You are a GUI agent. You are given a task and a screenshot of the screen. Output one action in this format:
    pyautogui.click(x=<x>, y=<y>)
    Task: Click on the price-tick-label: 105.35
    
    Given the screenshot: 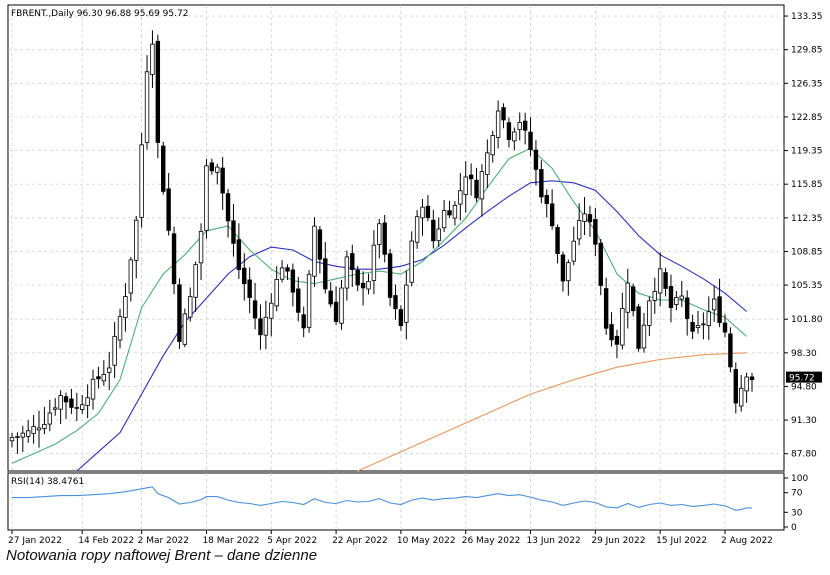 What is the action you would take?
    pyautogui.click(x=807, y=286)
    